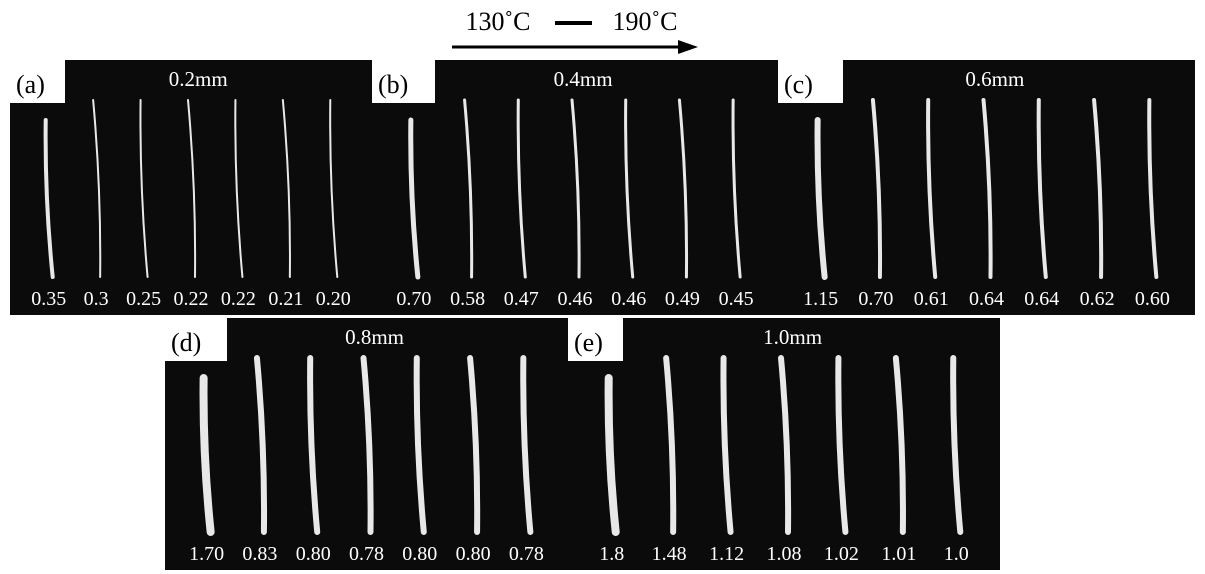  I want to click on diameter-value: 0.20, so click(333, 299).